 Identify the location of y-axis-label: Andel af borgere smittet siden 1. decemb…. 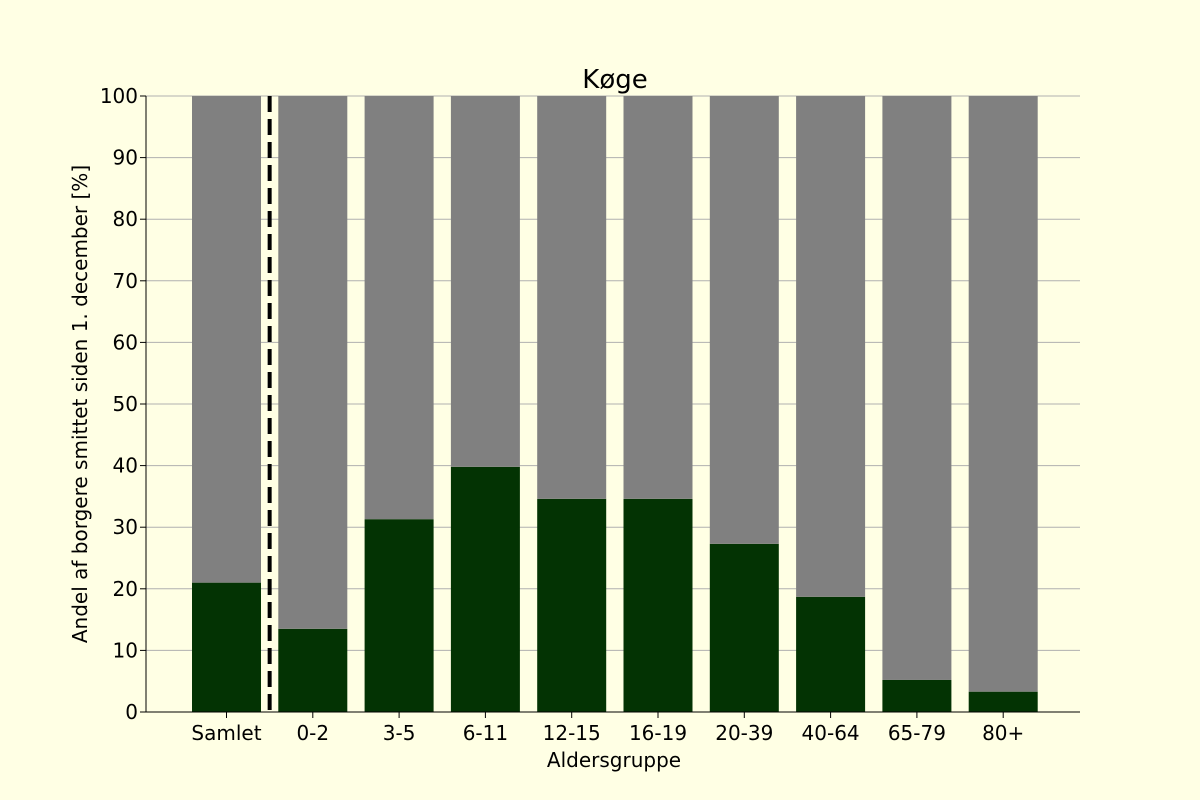
(80, 404).